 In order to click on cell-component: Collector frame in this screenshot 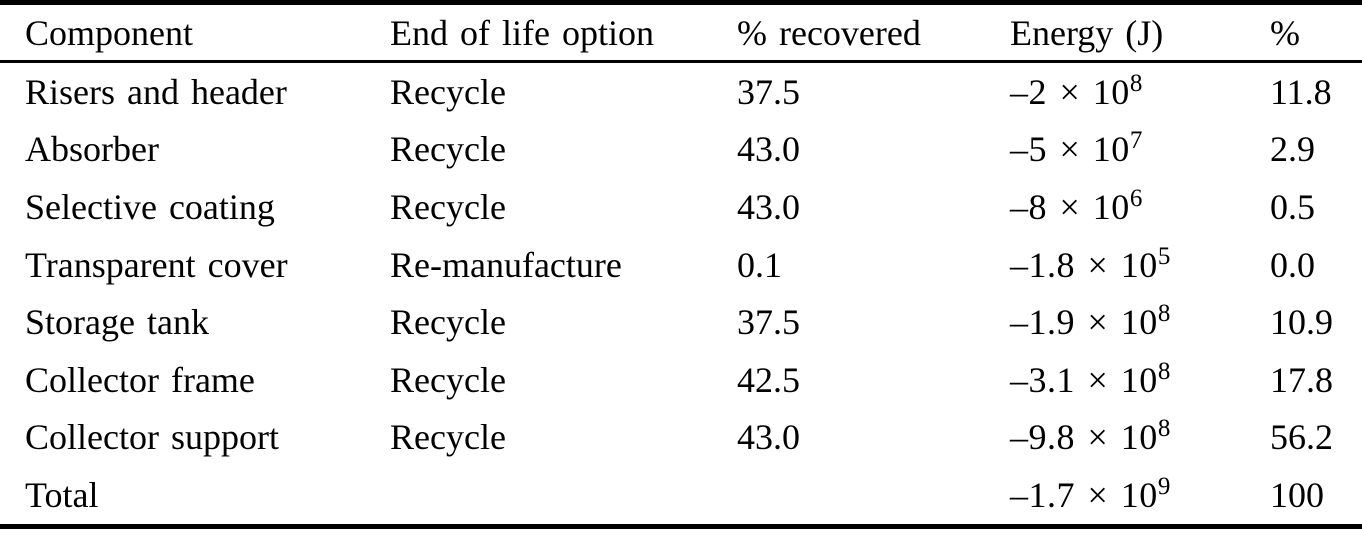, I will do `click(140, 379)`.